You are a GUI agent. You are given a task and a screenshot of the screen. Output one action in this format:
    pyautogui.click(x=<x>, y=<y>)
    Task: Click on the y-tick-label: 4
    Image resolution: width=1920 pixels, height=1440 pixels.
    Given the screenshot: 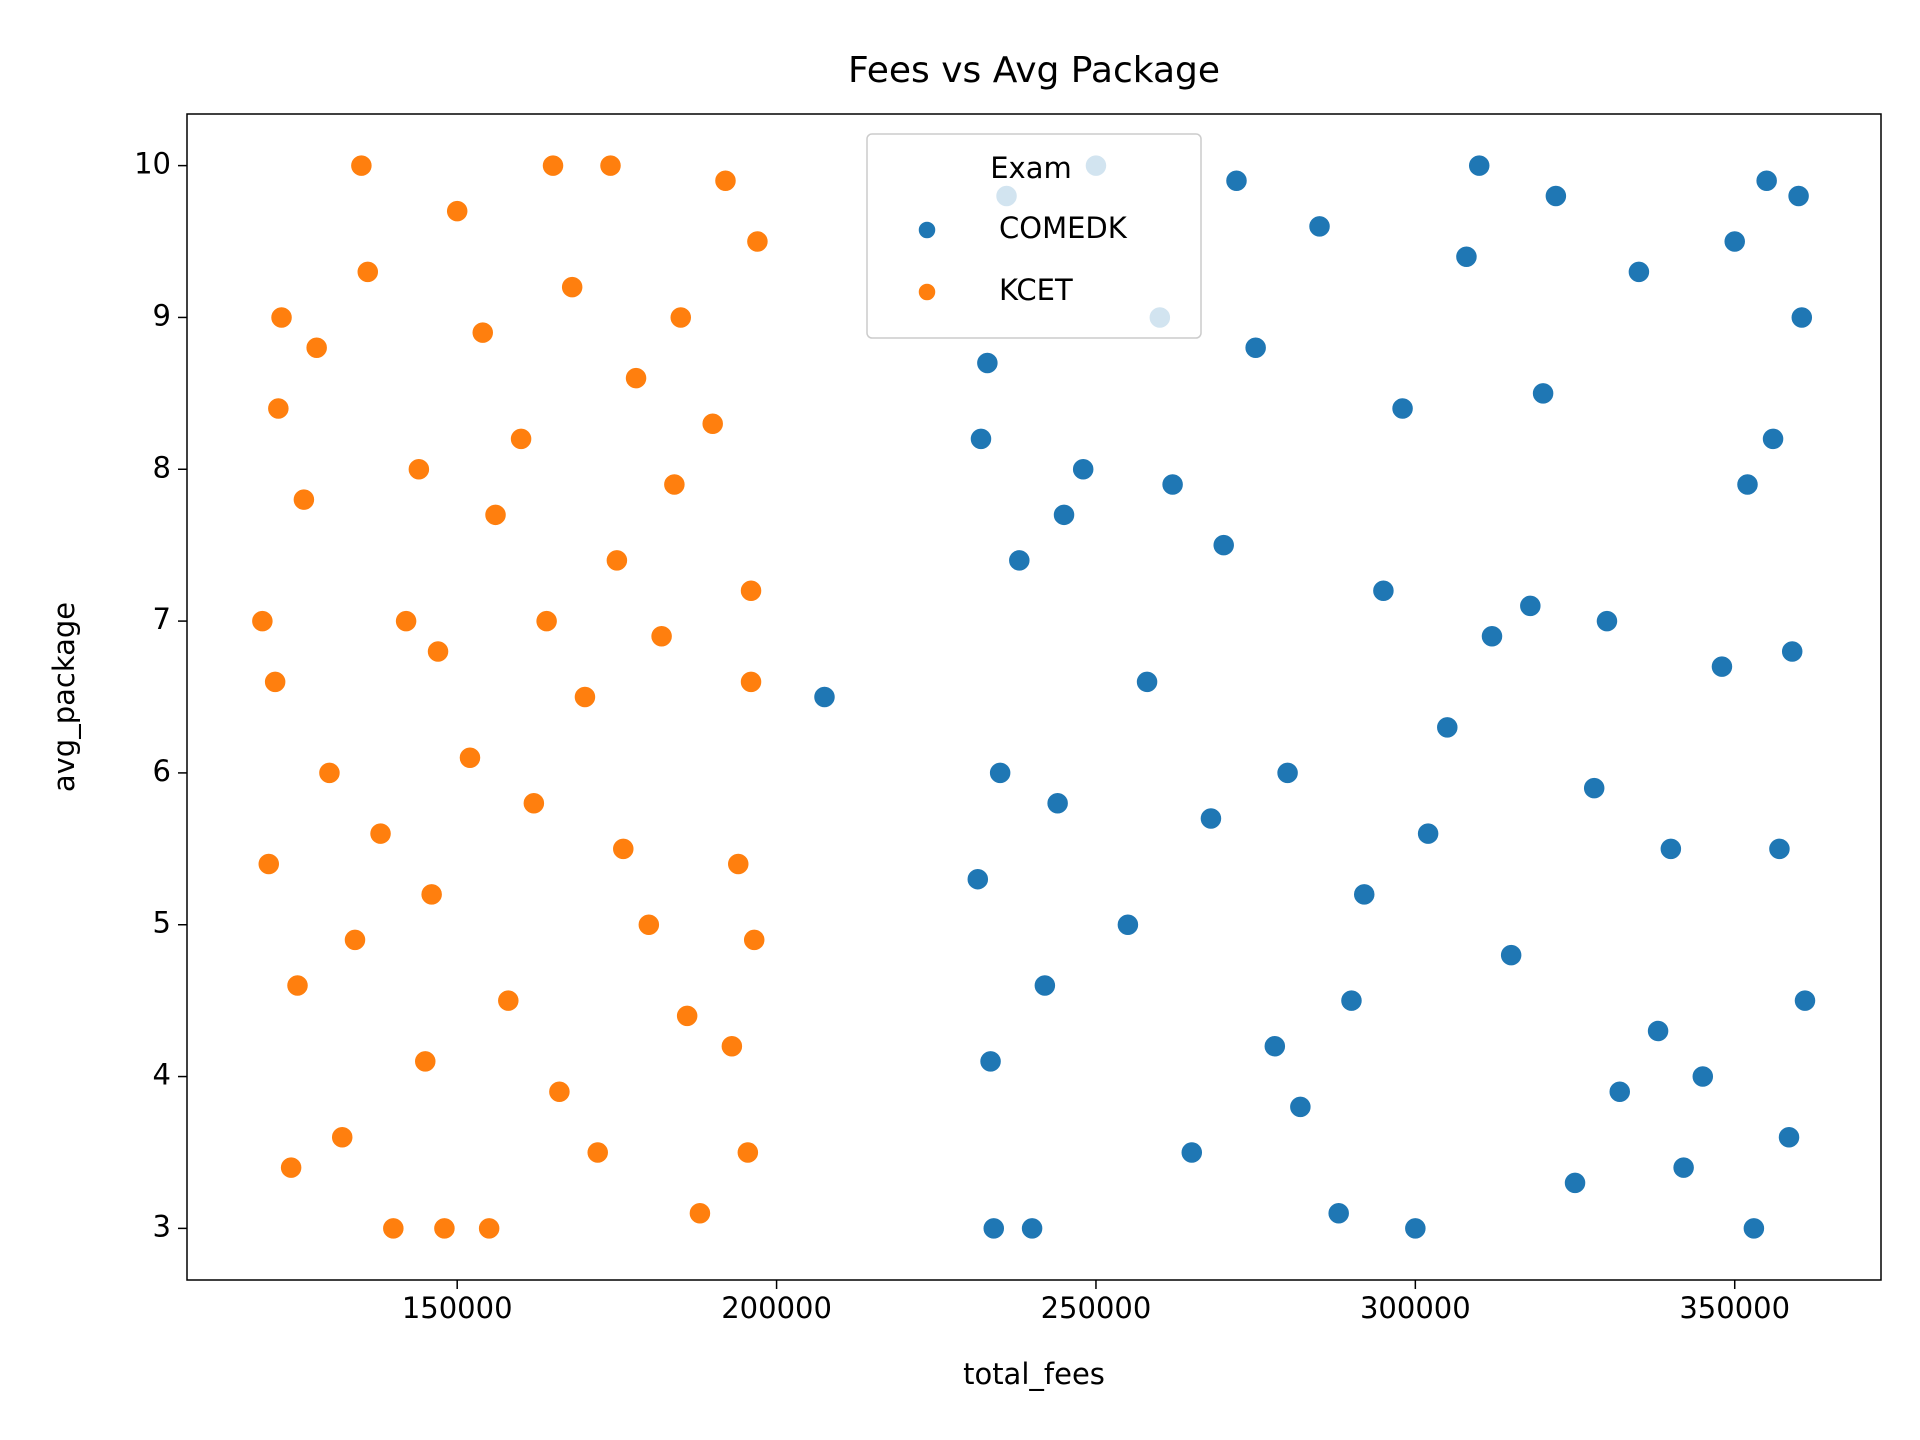 What is the action you would take?
    pyautogui.click(x=162, y=1075)
    